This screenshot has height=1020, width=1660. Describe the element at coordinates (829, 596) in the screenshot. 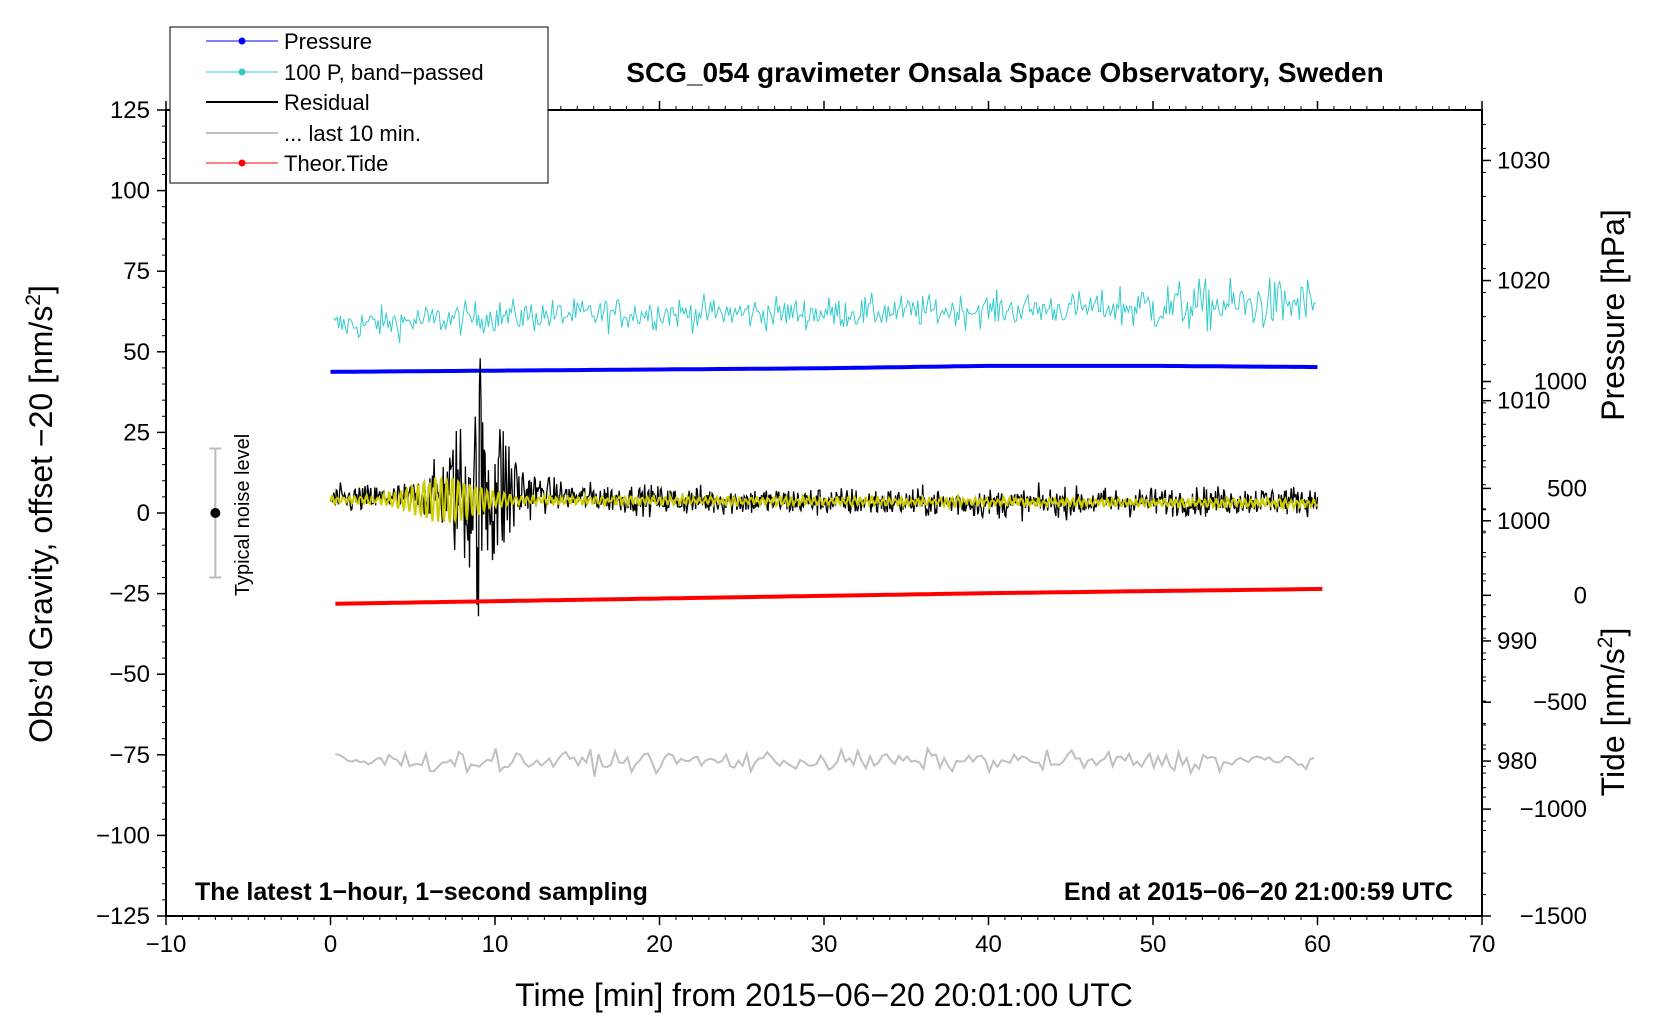

I see `series-theor-tide` at that location.